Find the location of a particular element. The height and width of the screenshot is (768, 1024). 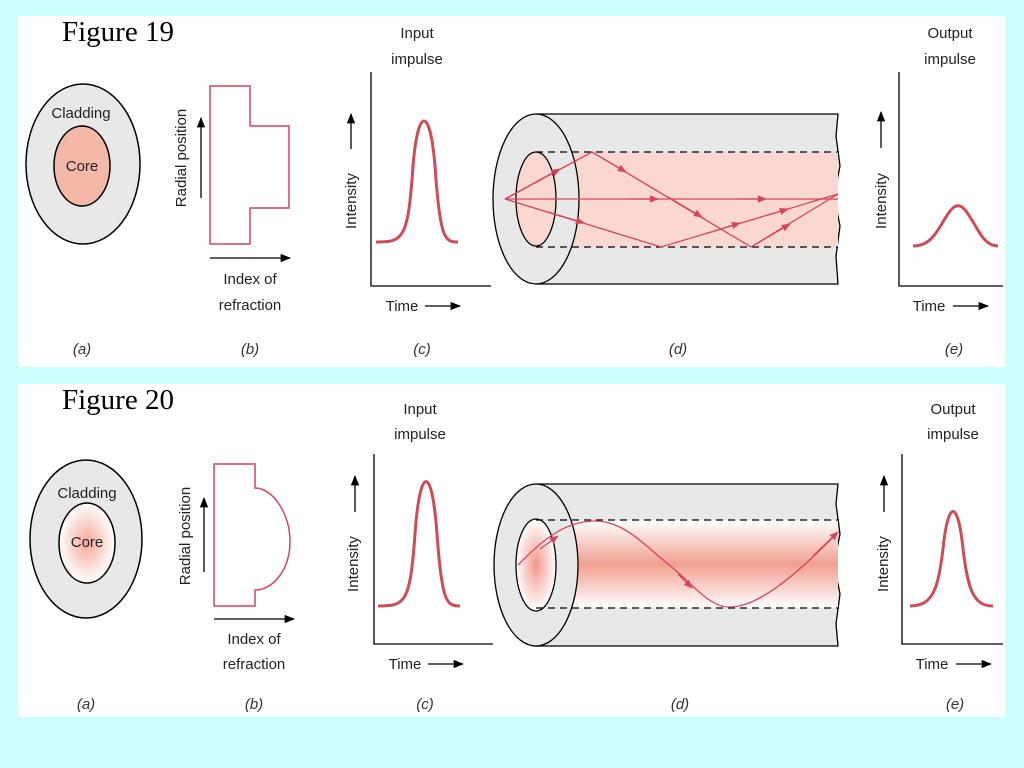

figure-title: Figure 20 is located at coordinates (118, 400).